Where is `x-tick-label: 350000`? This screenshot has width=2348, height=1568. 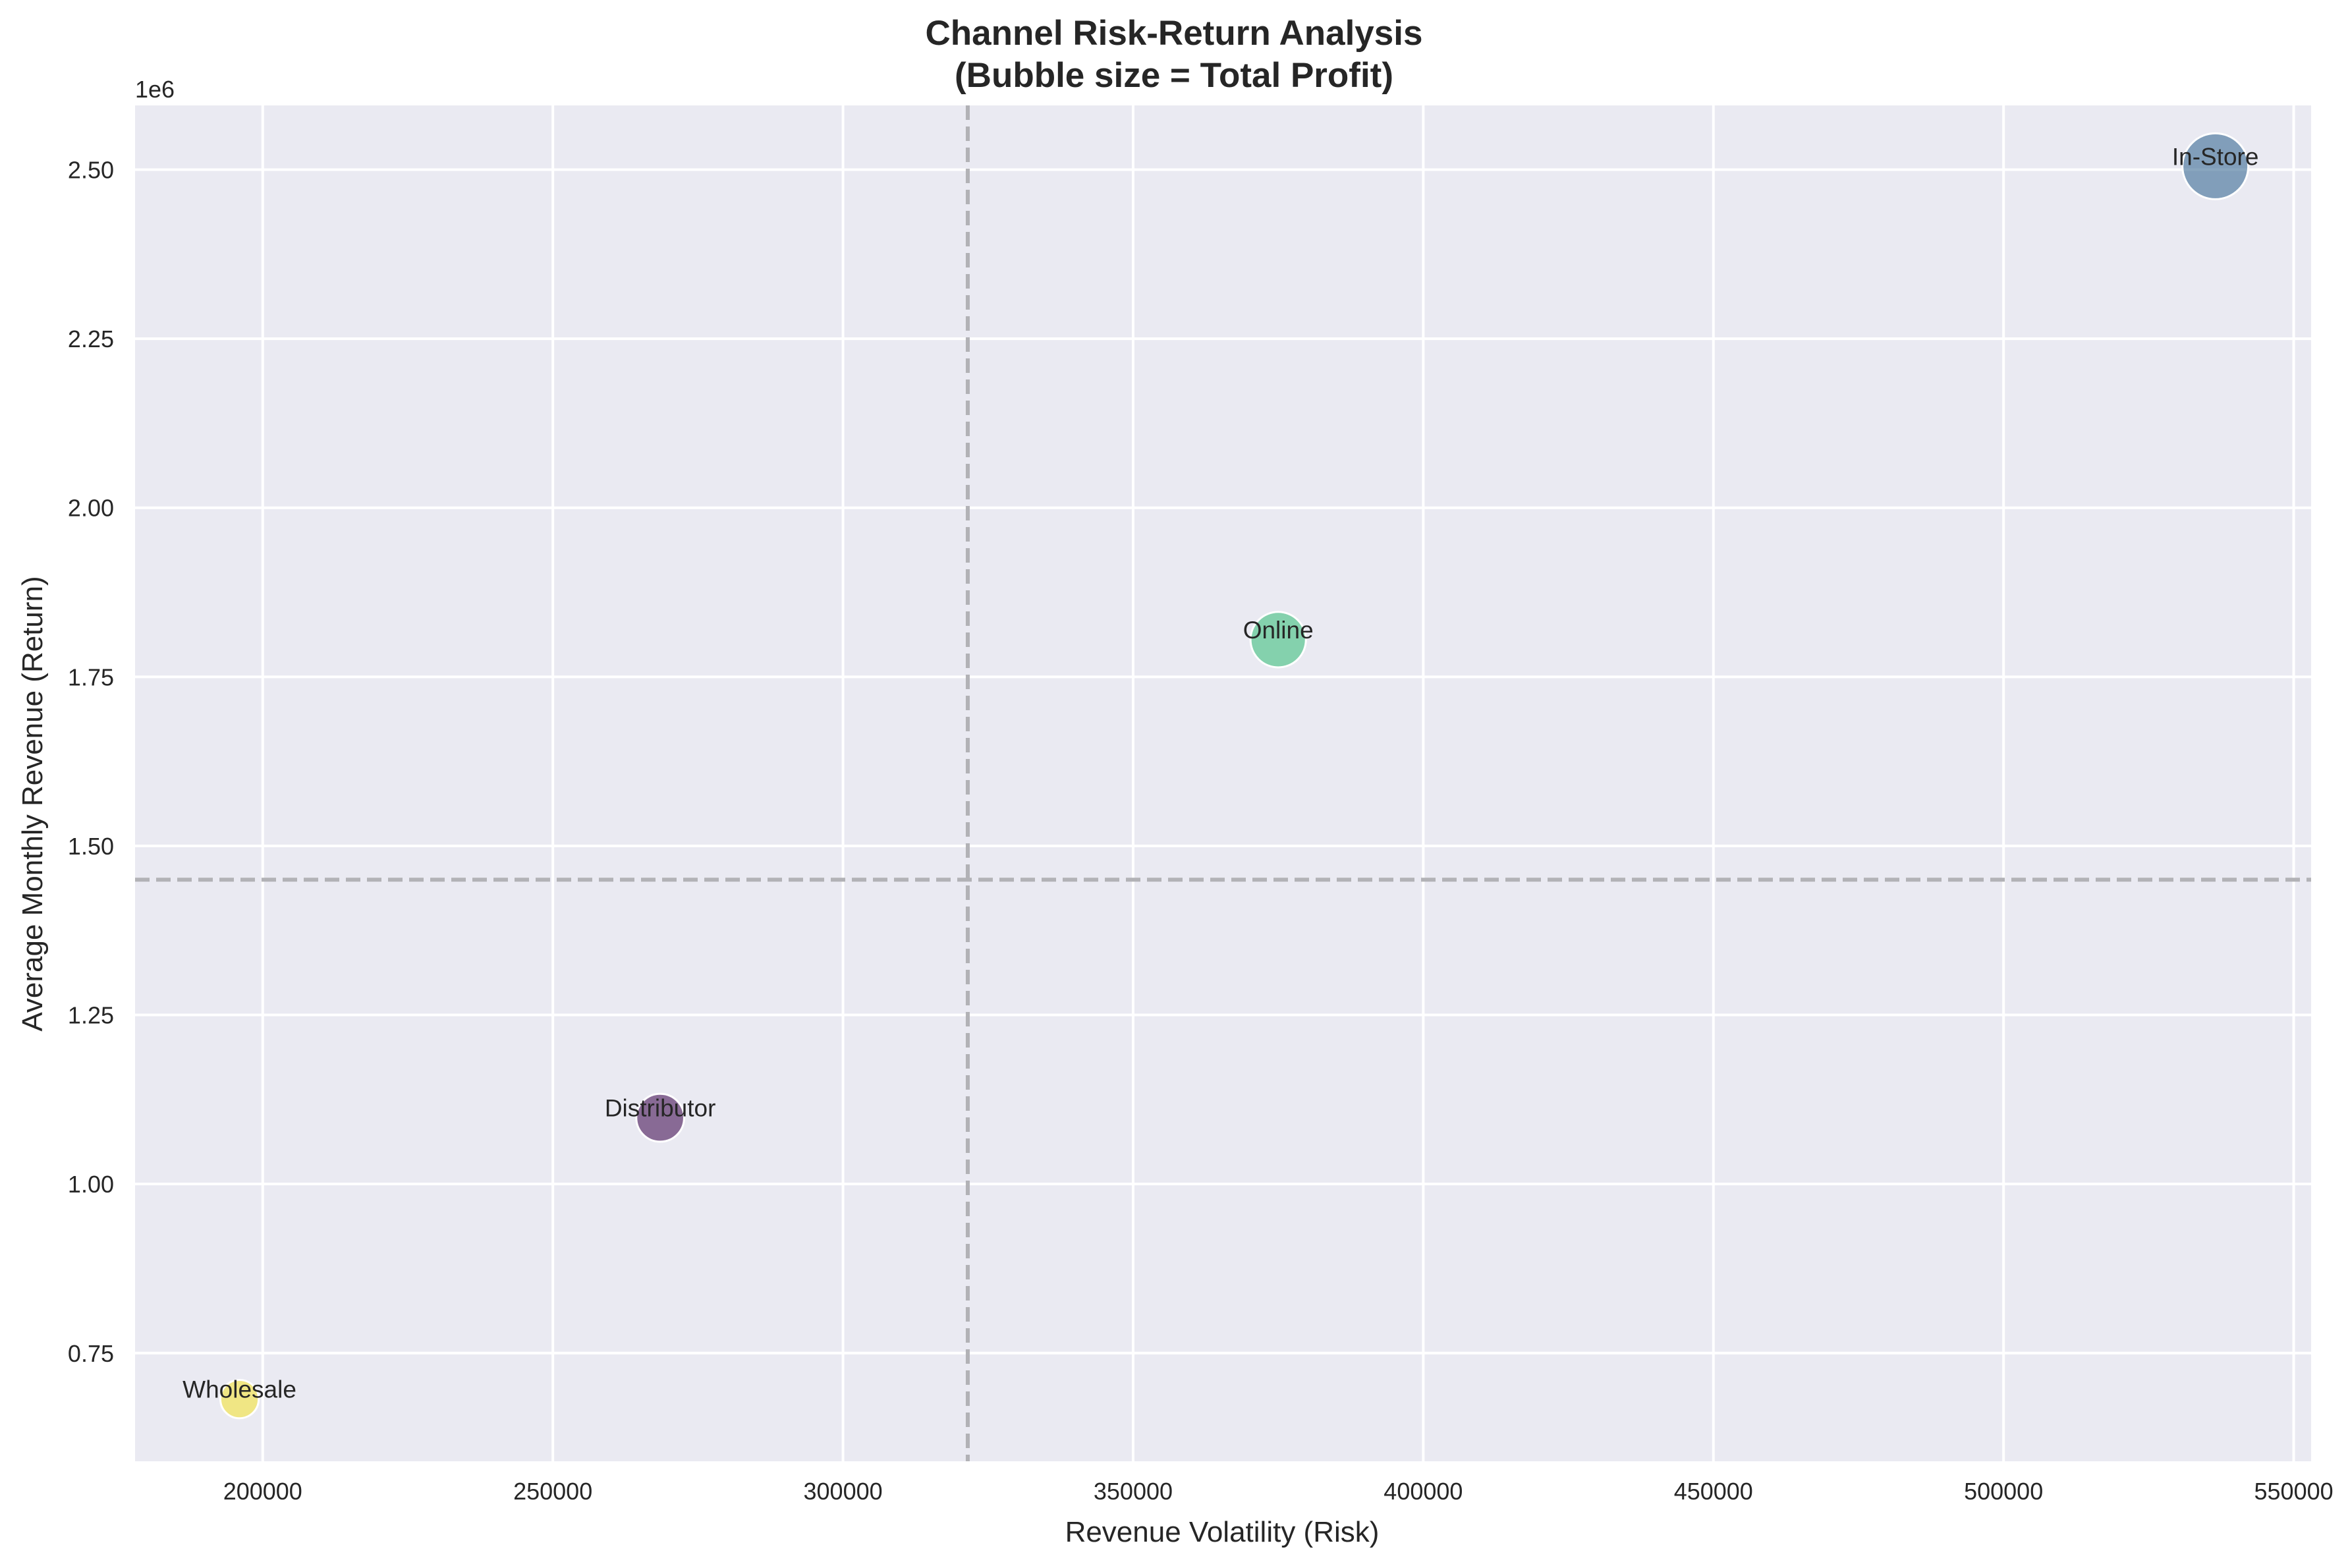
x-tick-label: 350000 is located at coordinates (1133, 1491).